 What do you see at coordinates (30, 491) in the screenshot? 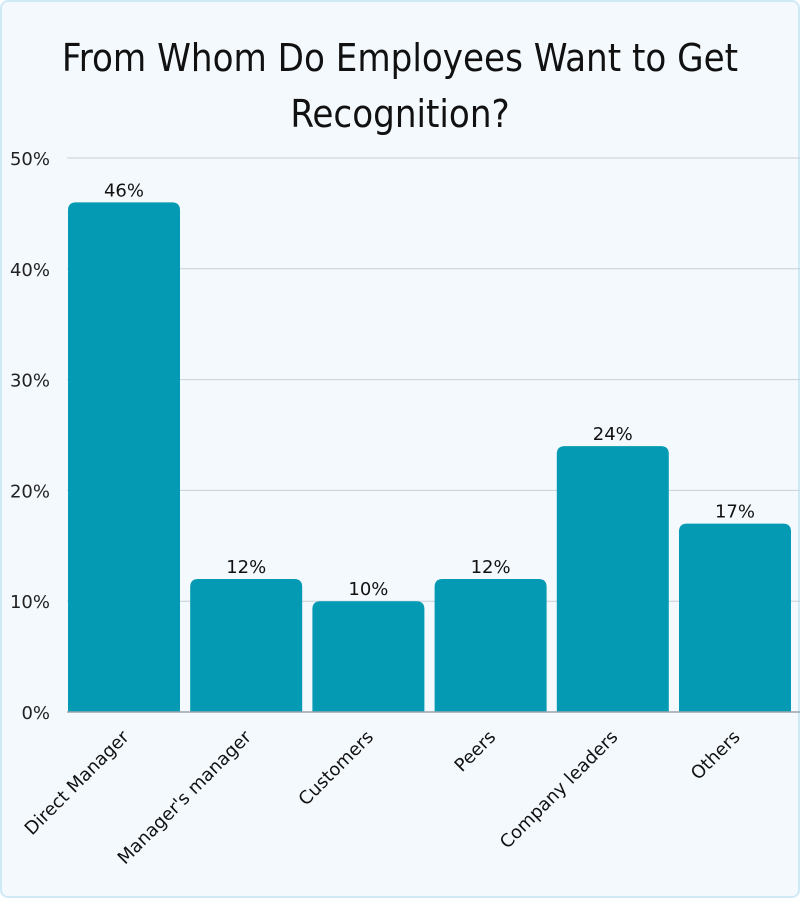
I see `y-tick-label: 20%` at bounding box center [30, 491].